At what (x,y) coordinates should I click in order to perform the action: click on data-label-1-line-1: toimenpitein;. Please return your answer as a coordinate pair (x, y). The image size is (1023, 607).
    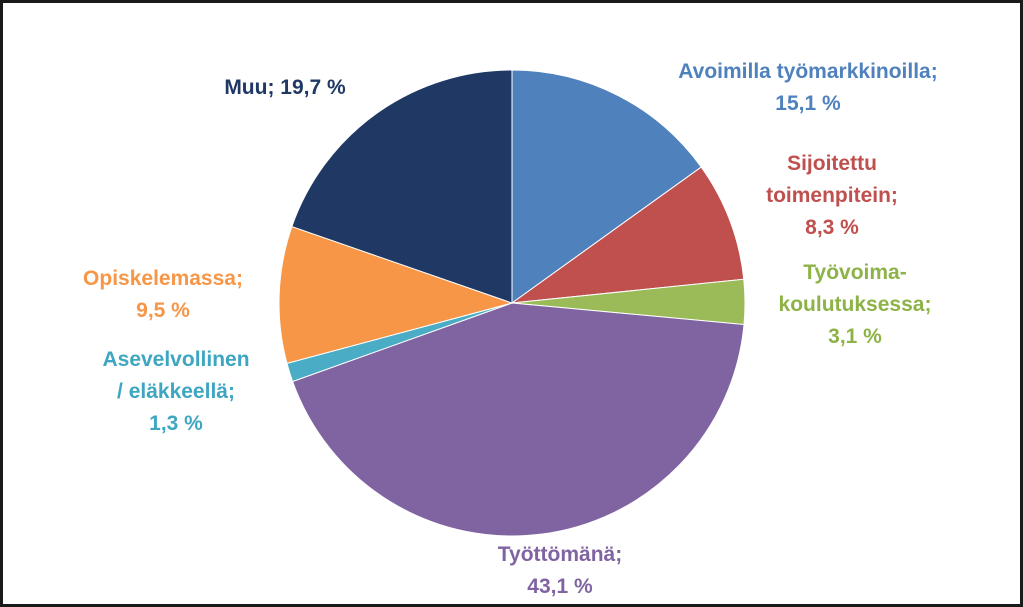
    Looking at the image, I should click on (832, 195).